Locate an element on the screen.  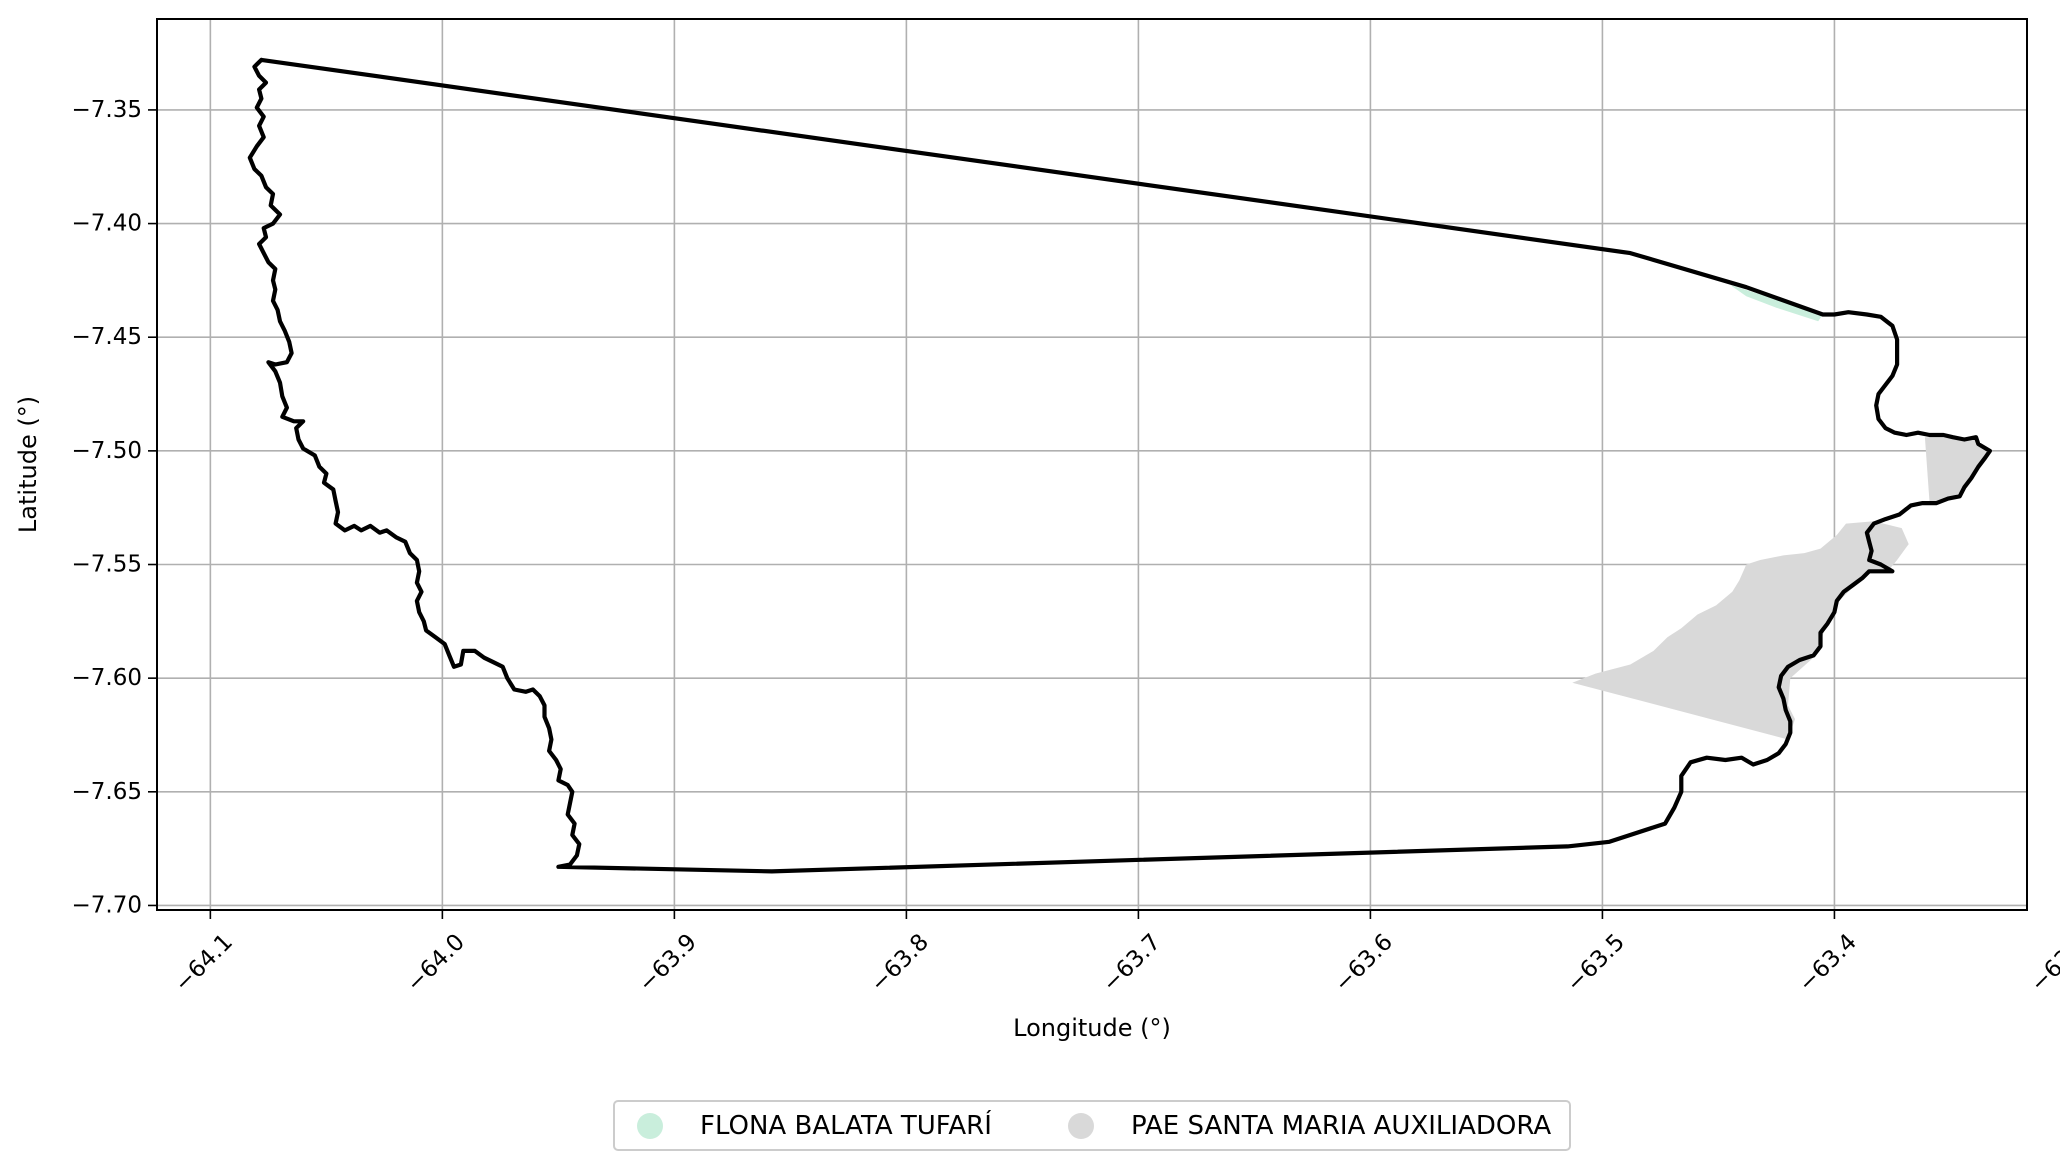
y-tick-label-3: −7.50 is located at coordinates (107, 451).